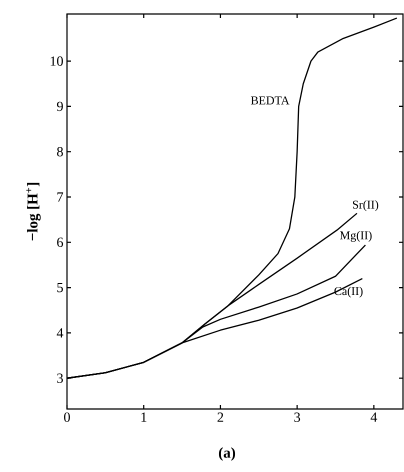 The height and width of the screenshot is (472, 404). What do you see at coordinates (356, 236) in the screenshot?
I see `legend-label: Mg(II)` at bounding box center [356, 236].